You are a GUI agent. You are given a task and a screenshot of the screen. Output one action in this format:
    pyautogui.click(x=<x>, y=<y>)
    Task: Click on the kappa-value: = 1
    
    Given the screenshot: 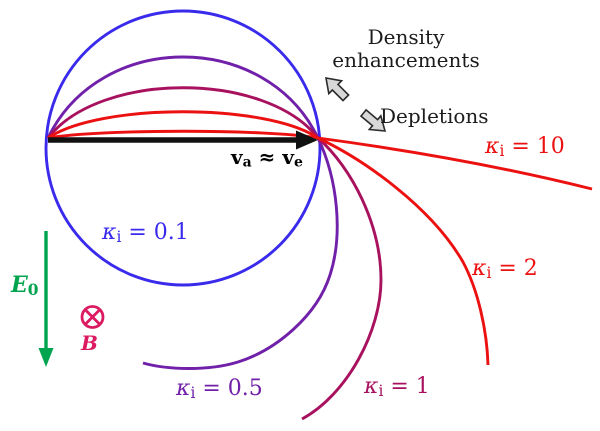 What is the action you would take?
    pyautogui.click(x=406, y=386)
    